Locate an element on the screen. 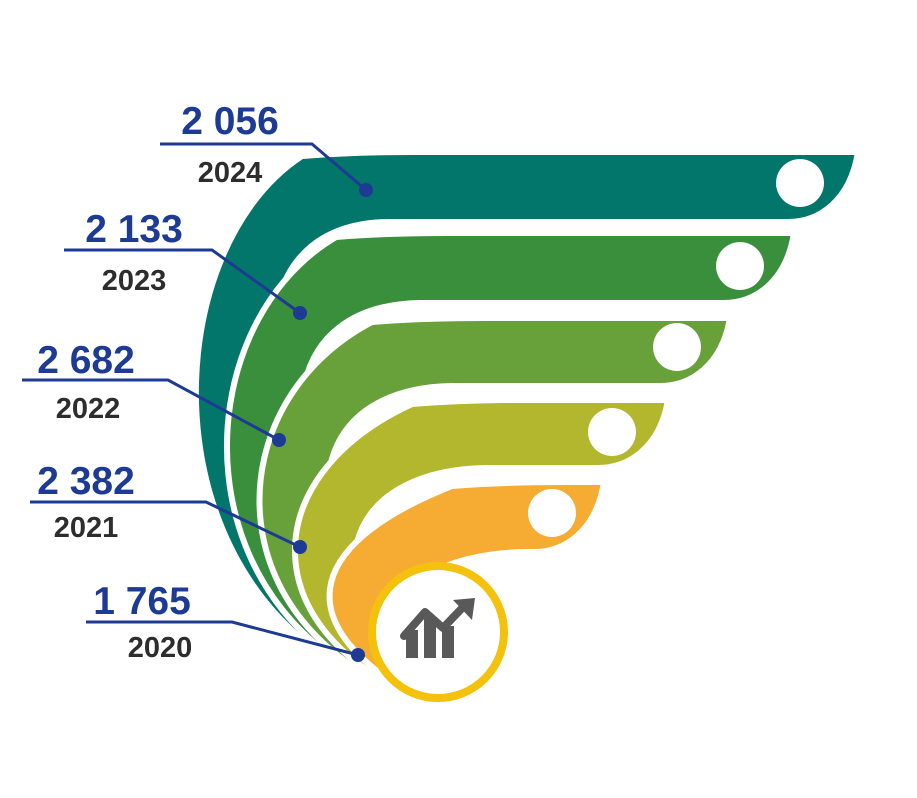 Image resolution: width=917 pixels, height=798 pixels. year-label-2022: 2022 is located at coordinates (88, 409).